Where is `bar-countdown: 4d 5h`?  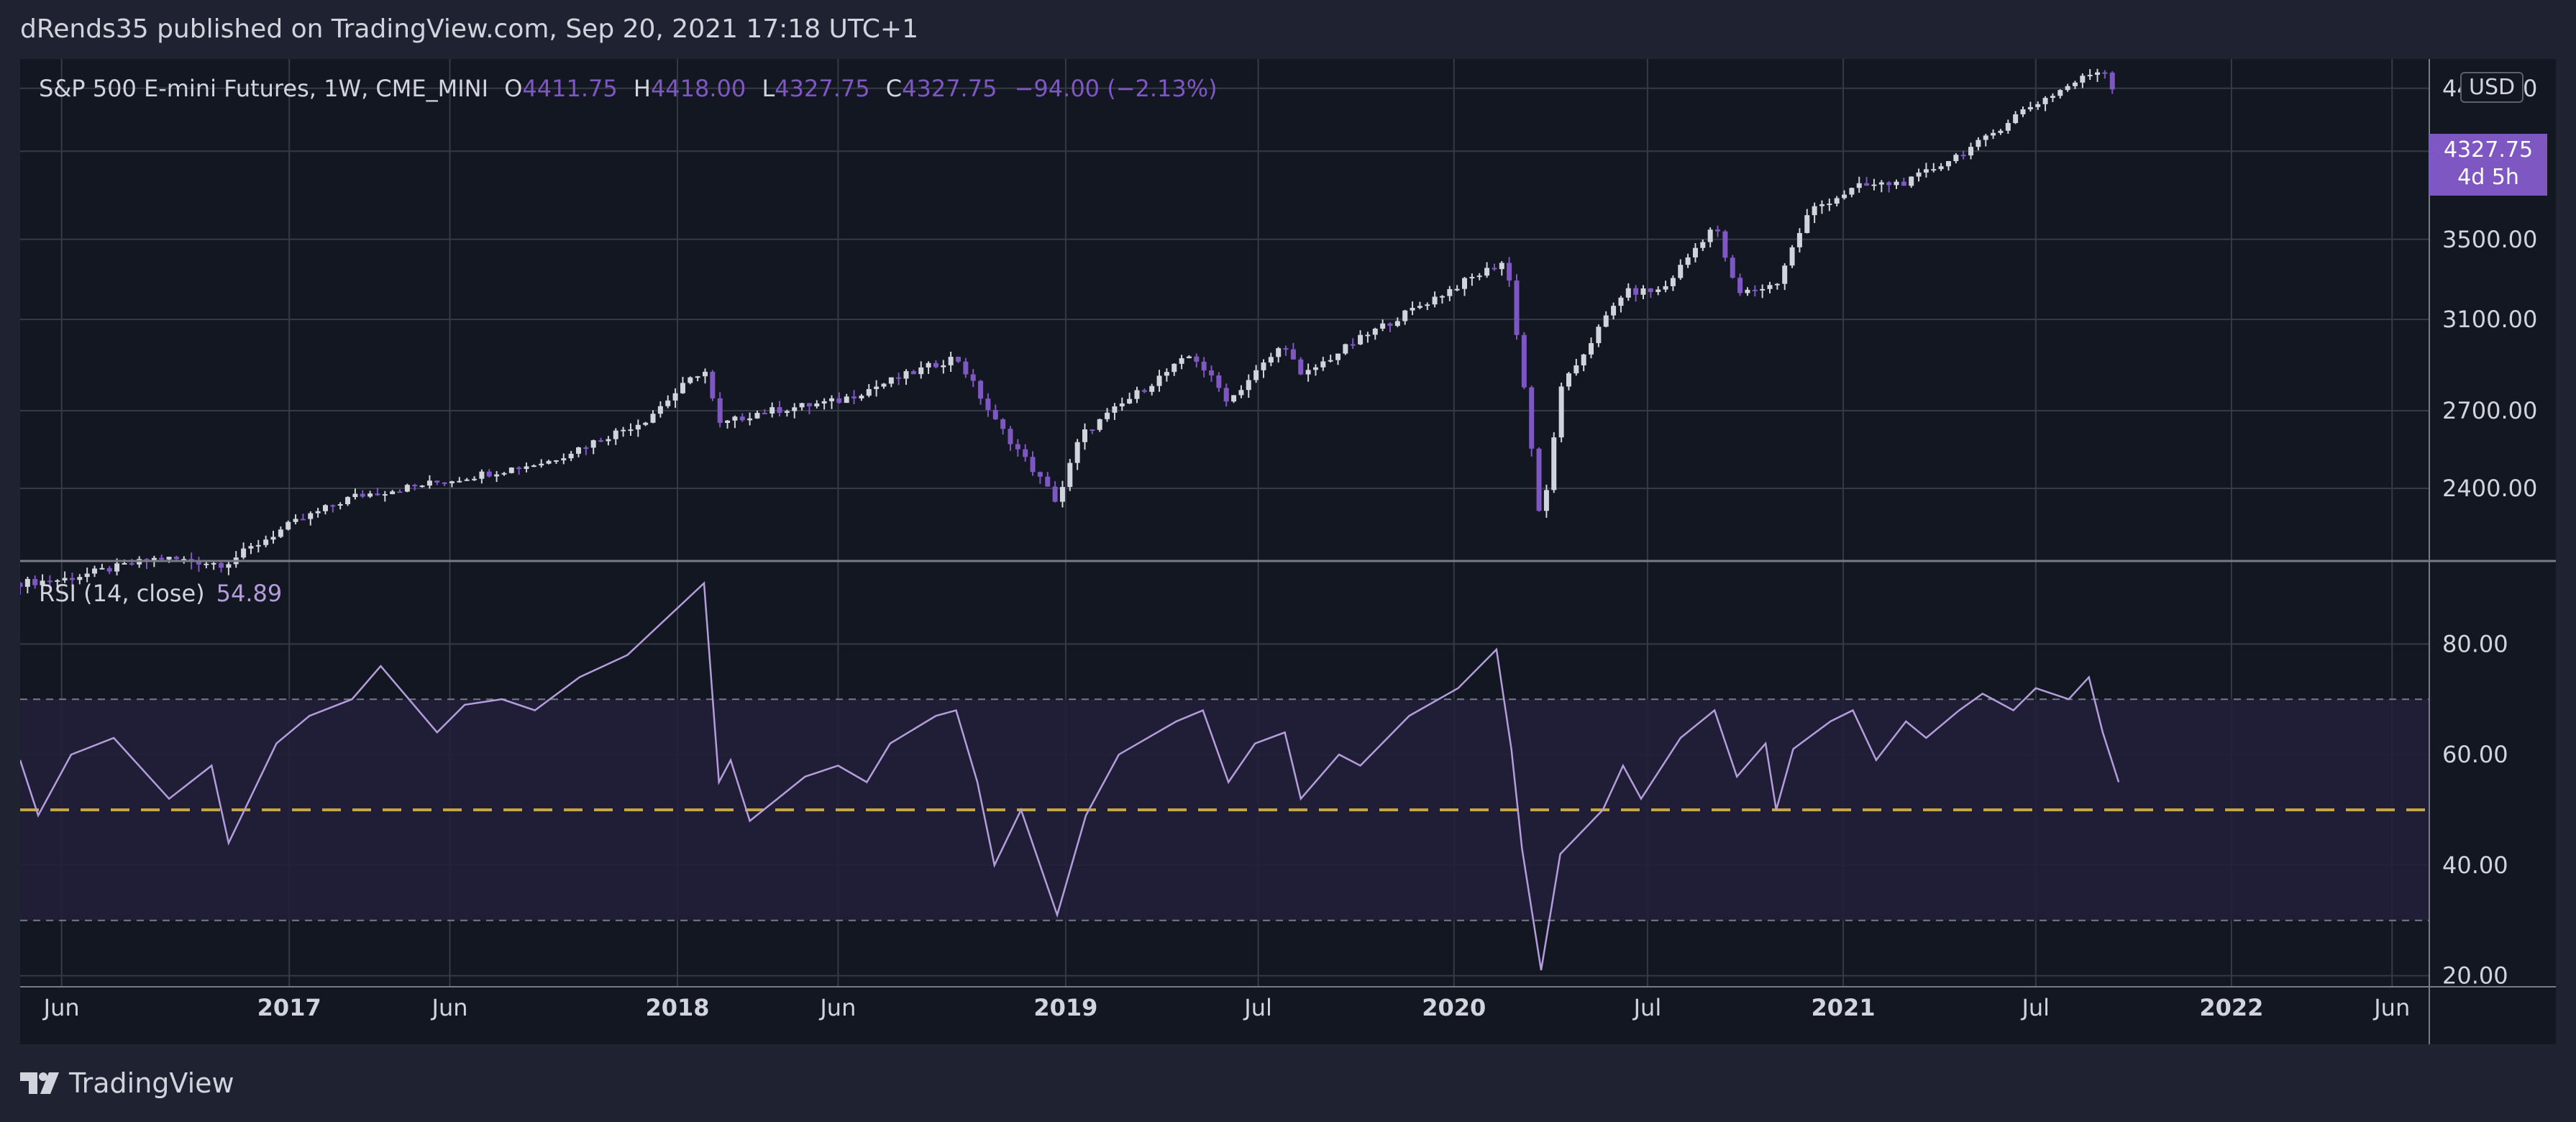 bar-countdown: 4d 5h is located at coordinates (2488, 177).